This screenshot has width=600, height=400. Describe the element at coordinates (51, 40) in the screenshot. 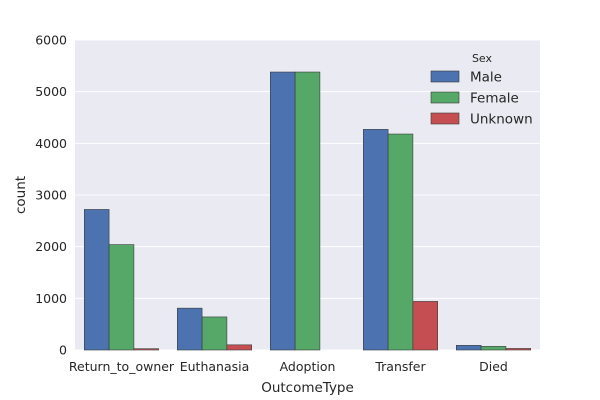

I see `y-tick-label: 6000` at that location.